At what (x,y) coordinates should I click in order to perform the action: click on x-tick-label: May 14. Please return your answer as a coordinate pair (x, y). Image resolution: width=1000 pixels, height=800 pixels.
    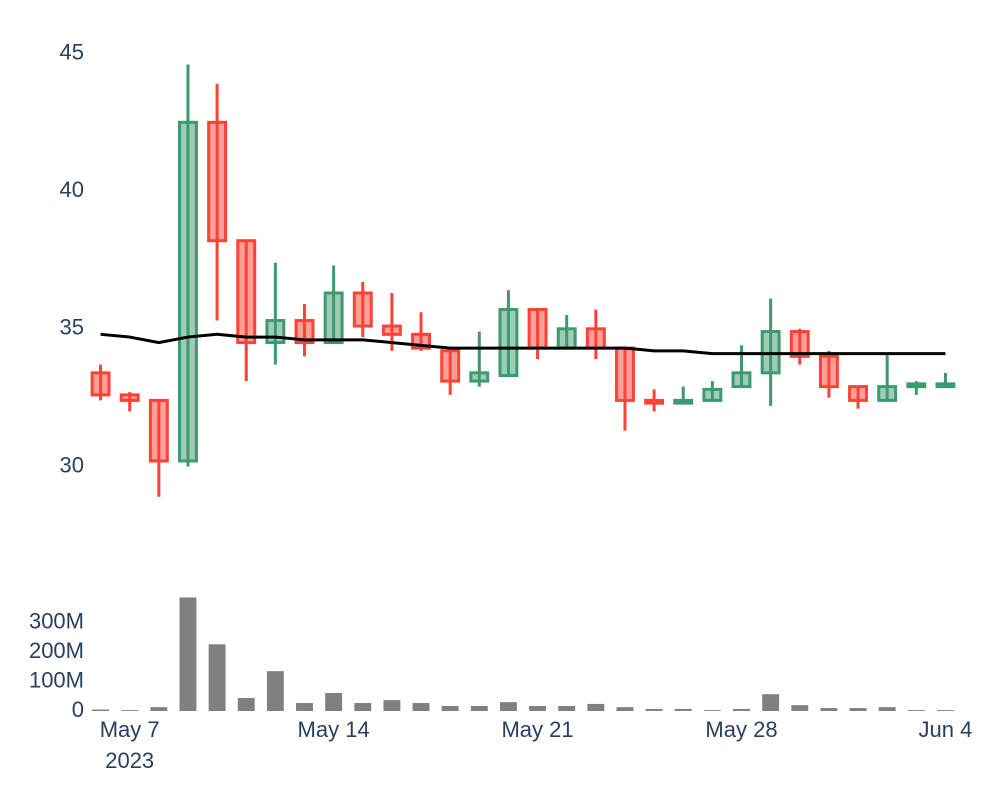
    Looking at the image, I should click on (334, 729).